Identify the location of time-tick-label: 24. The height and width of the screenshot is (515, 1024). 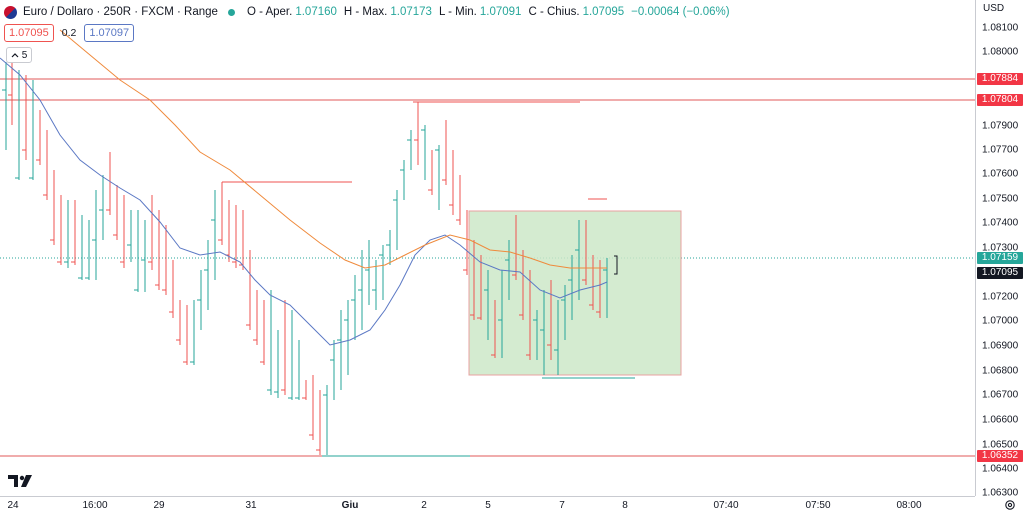
(13, 505).